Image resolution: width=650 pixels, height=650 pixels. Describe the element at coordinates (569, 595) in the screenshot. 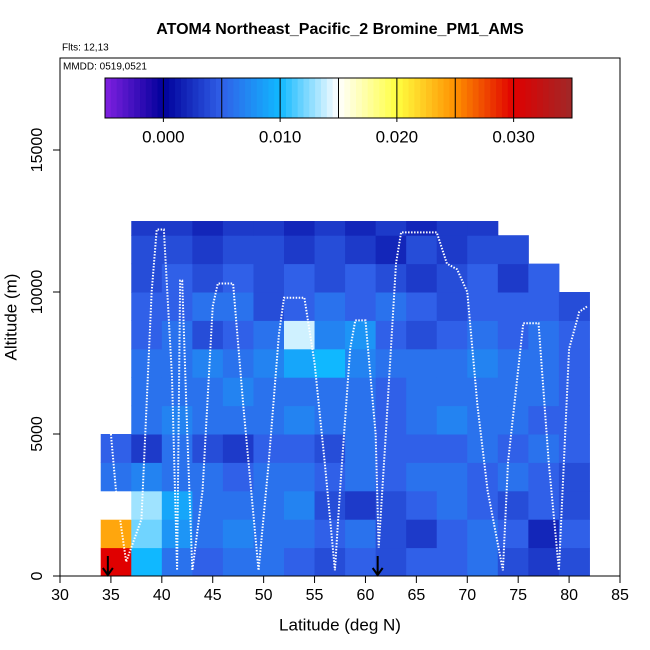

I see `x-tick-label: 80` at that location.